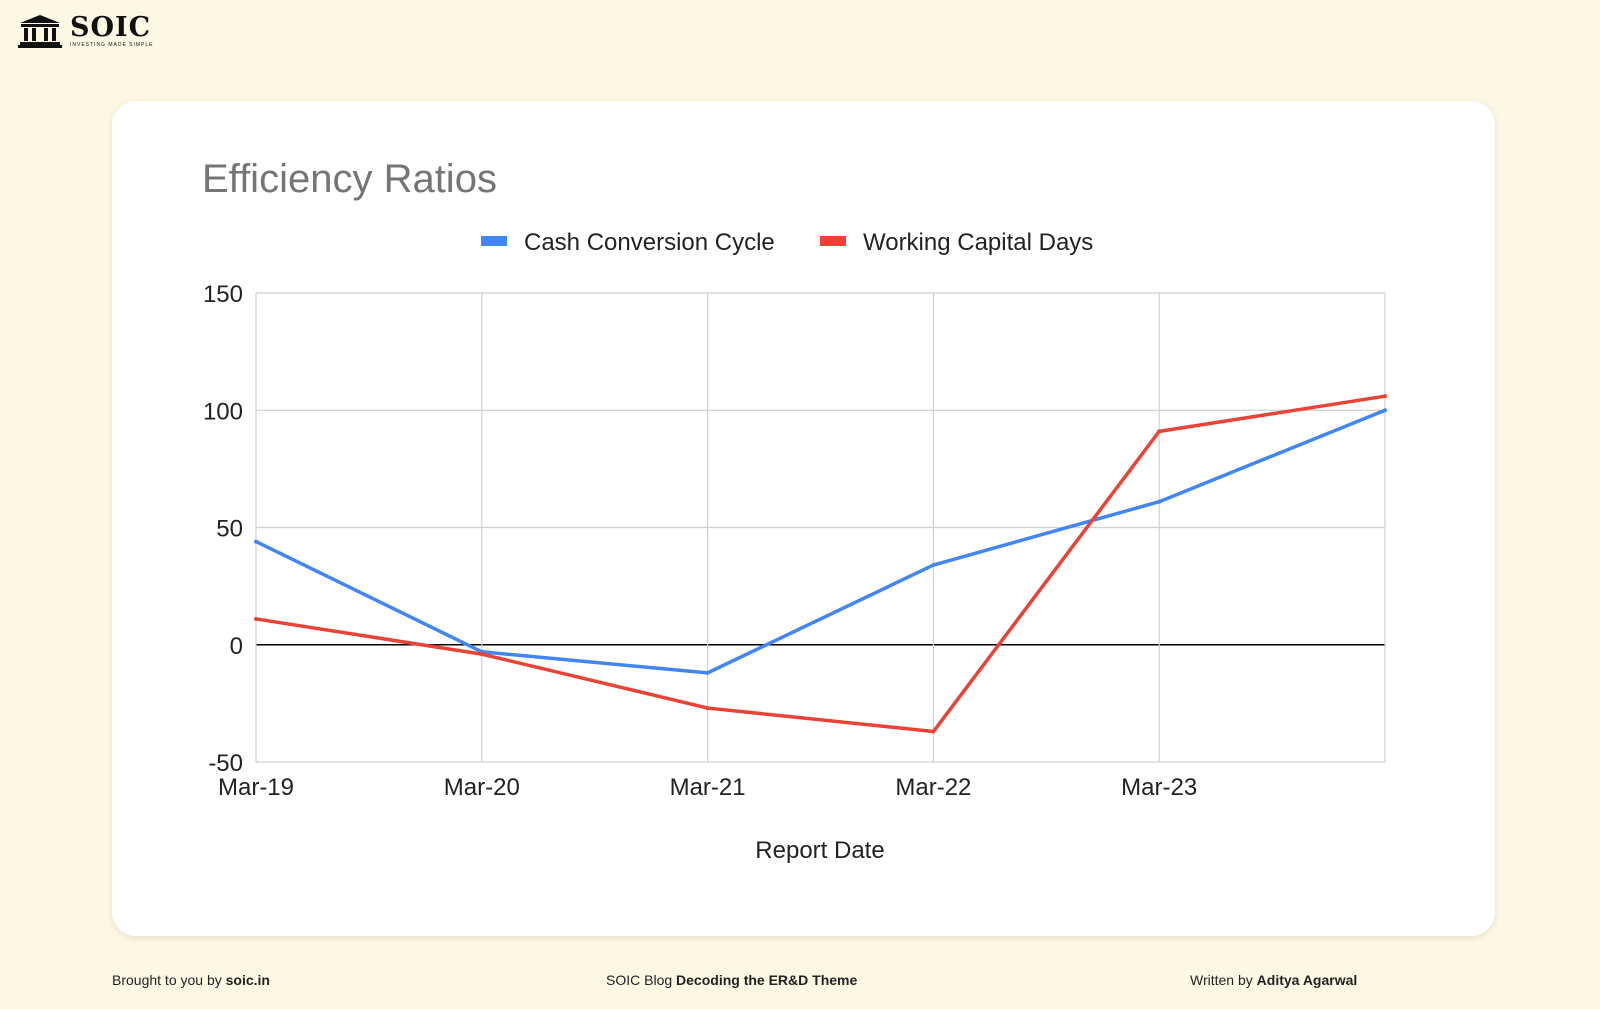 The height and width of the screenshot is (1009, 1600). I want to click on y-tick-label: 50, so click(229, 529).